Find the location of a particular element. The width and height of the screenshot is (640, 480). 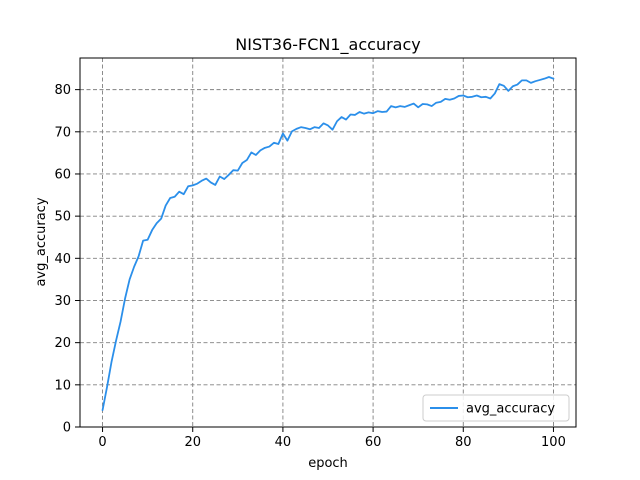

x-axis: 0 20 40 60 80 100 is located at coordinates (332, 438).